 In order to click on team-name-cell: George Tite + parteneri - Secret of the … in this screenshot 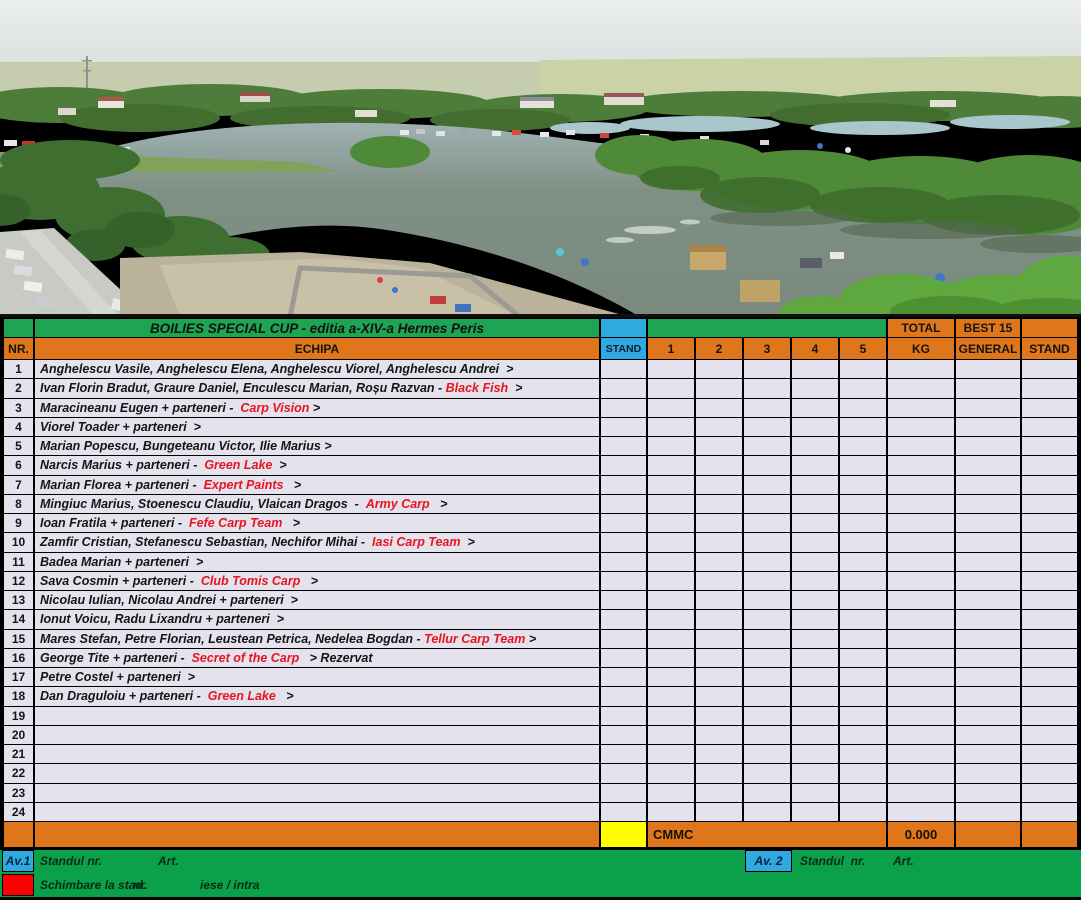, I will do `click(318, 658)`.